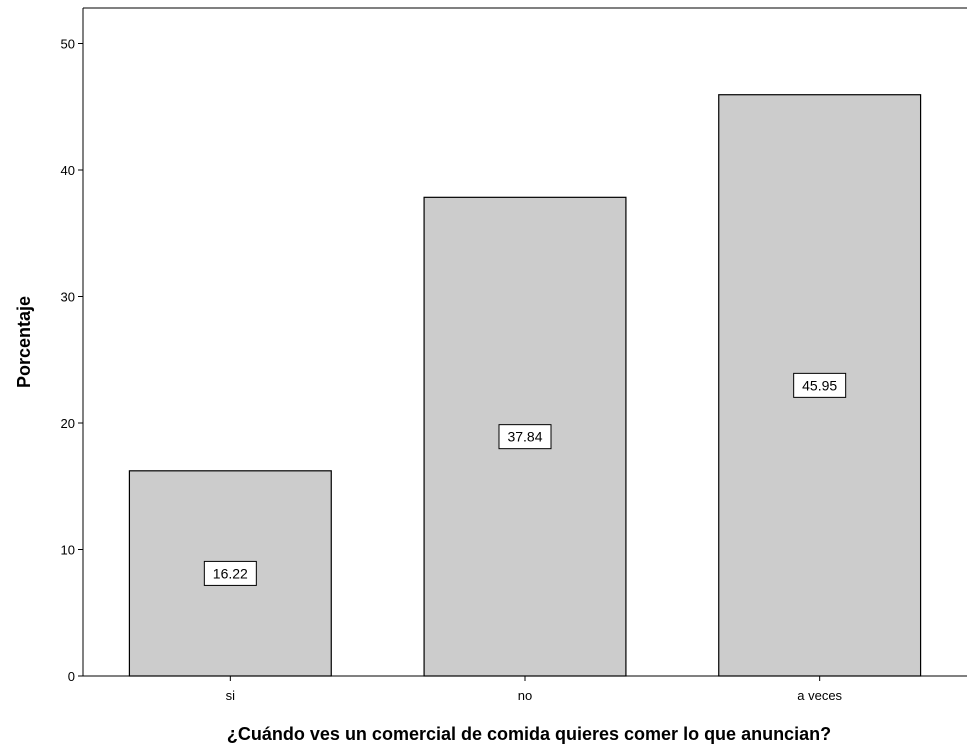 Image resolution: width=967 pixels, height=752 pixels. What do you see at coordinates (534, 689) in the screenshot?
I see `x-axis-ticks: si no a veces` at bounding box center [534, 689].